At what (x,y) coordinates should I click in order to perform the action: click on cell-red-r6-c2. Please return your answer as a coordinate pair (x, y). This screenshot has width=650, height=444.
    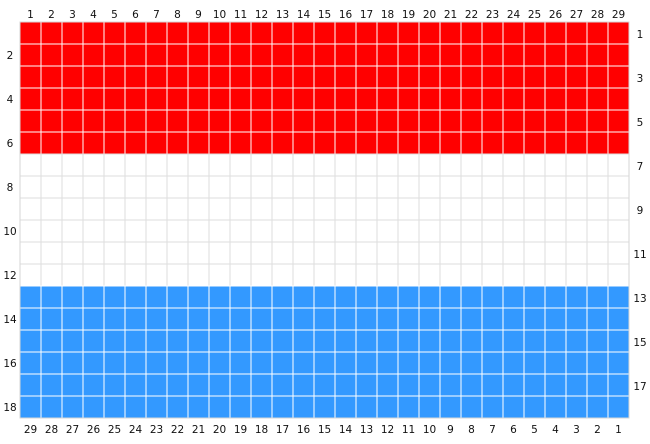
    Looking at the image, I should click on (51, 143).